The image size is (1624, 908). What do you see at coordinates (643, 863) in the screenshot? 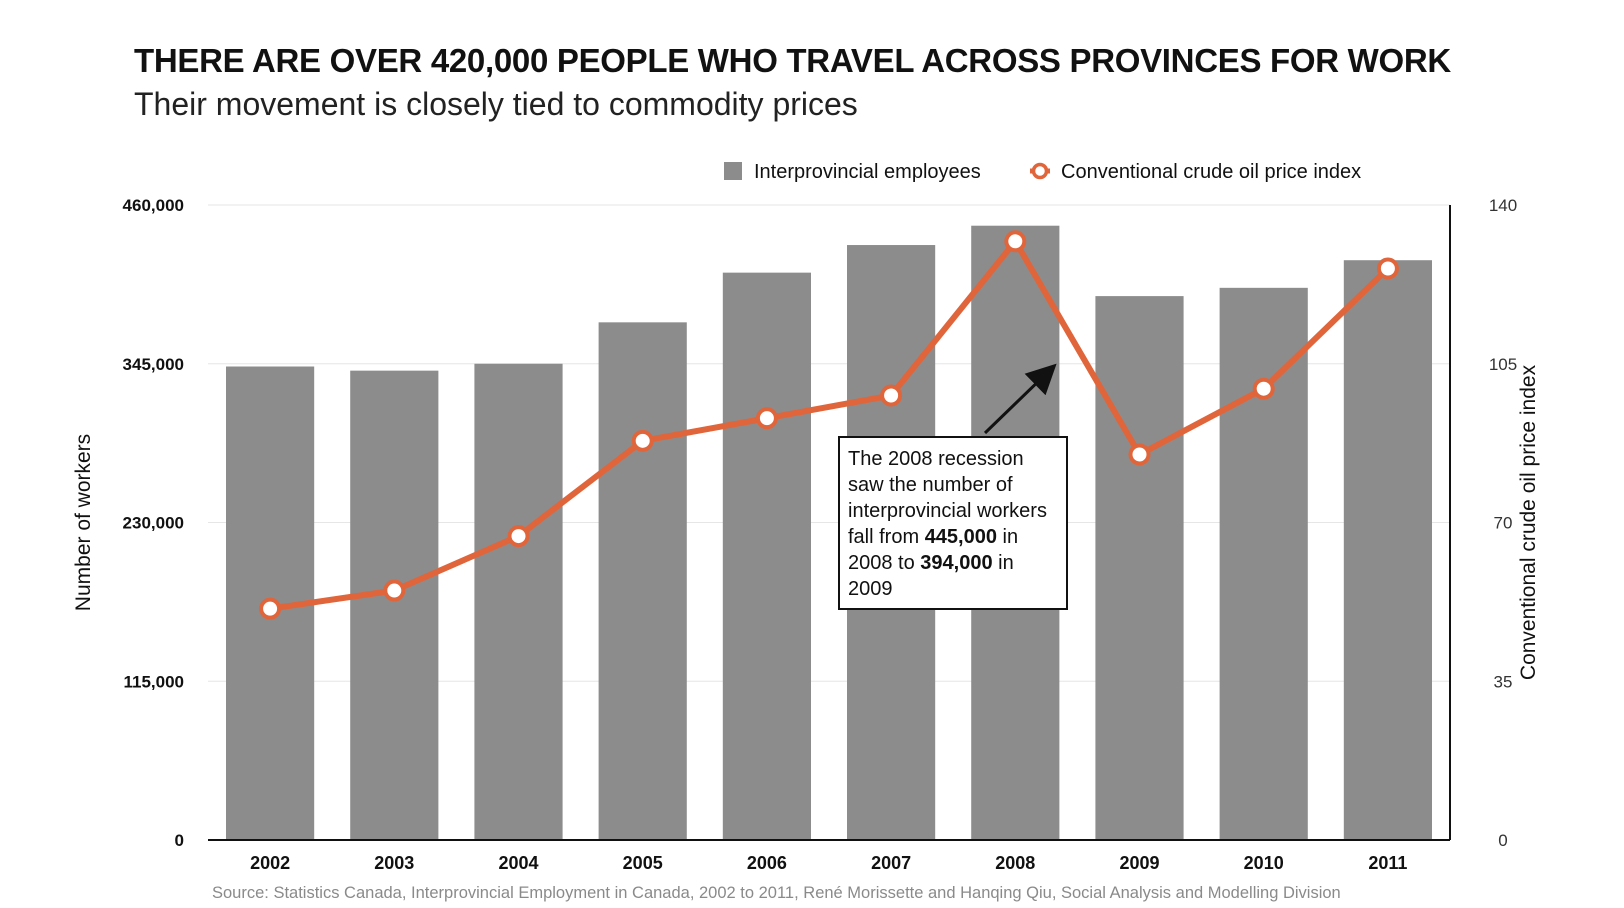
I see `x-tick-label: 2005` at bounding box center [643, 863].